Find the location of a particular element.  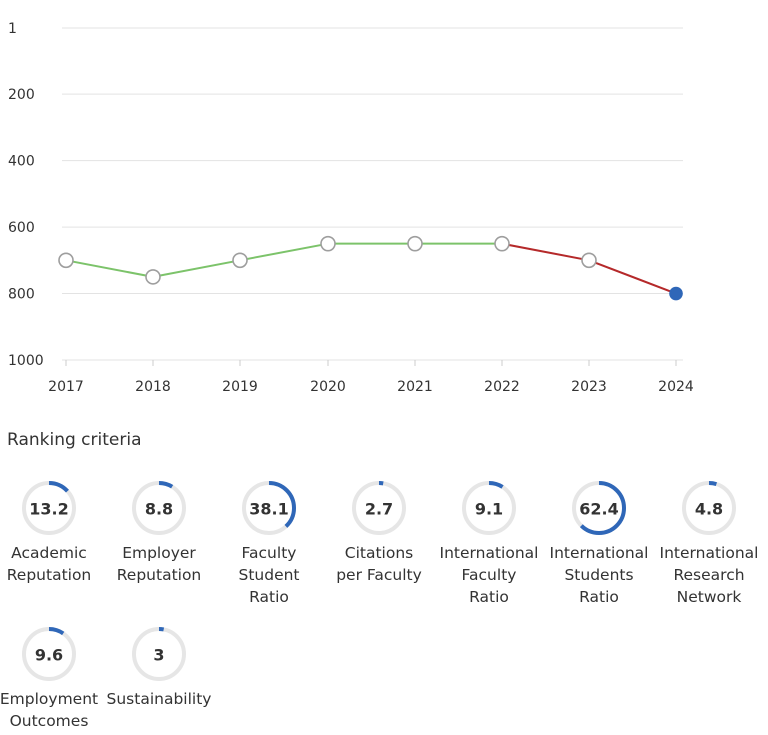

criterion-label: International Faculty Ratio is located at coordinates (489, 575).